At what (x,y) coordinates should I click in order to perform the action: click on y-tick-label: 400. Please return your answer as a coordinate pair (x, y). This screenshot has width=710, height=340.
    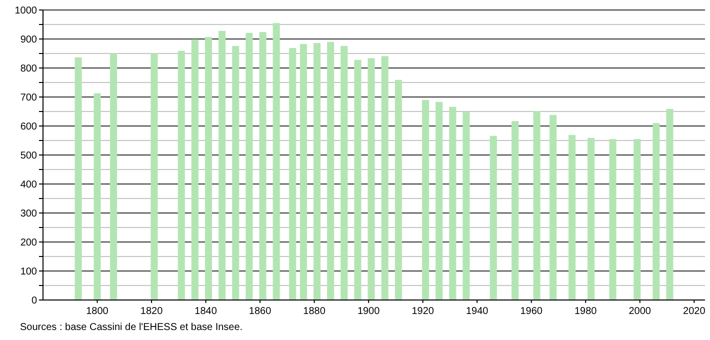
    Looking at the image, I should click on (29, 185).